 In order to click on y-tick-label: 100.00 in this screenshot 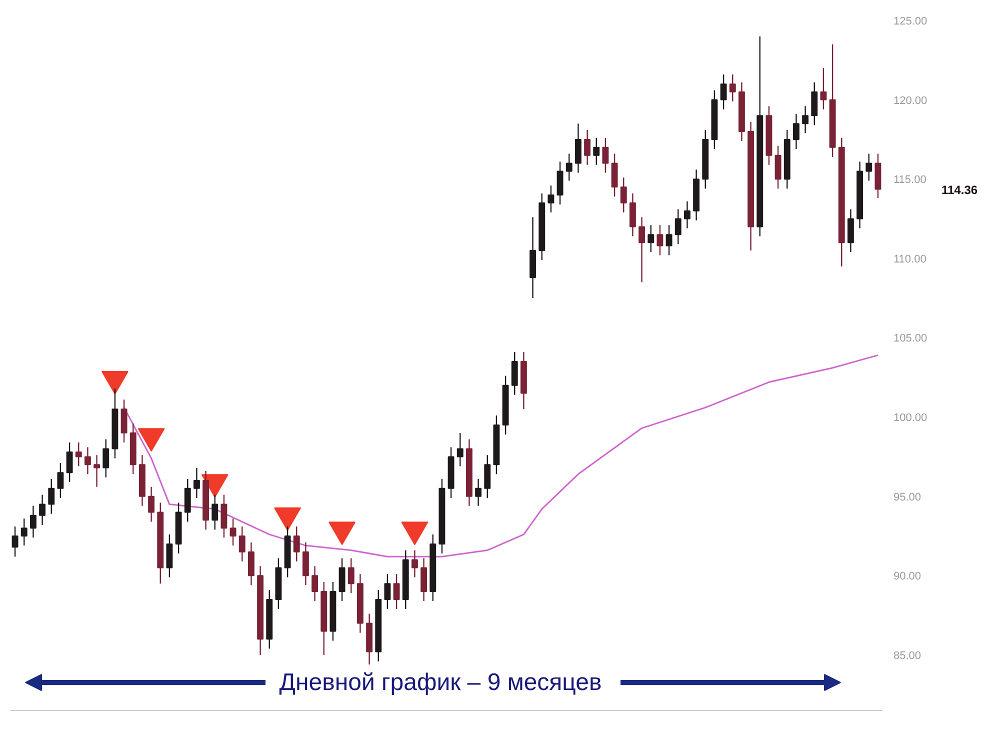, I will do `click(911, 418)`.